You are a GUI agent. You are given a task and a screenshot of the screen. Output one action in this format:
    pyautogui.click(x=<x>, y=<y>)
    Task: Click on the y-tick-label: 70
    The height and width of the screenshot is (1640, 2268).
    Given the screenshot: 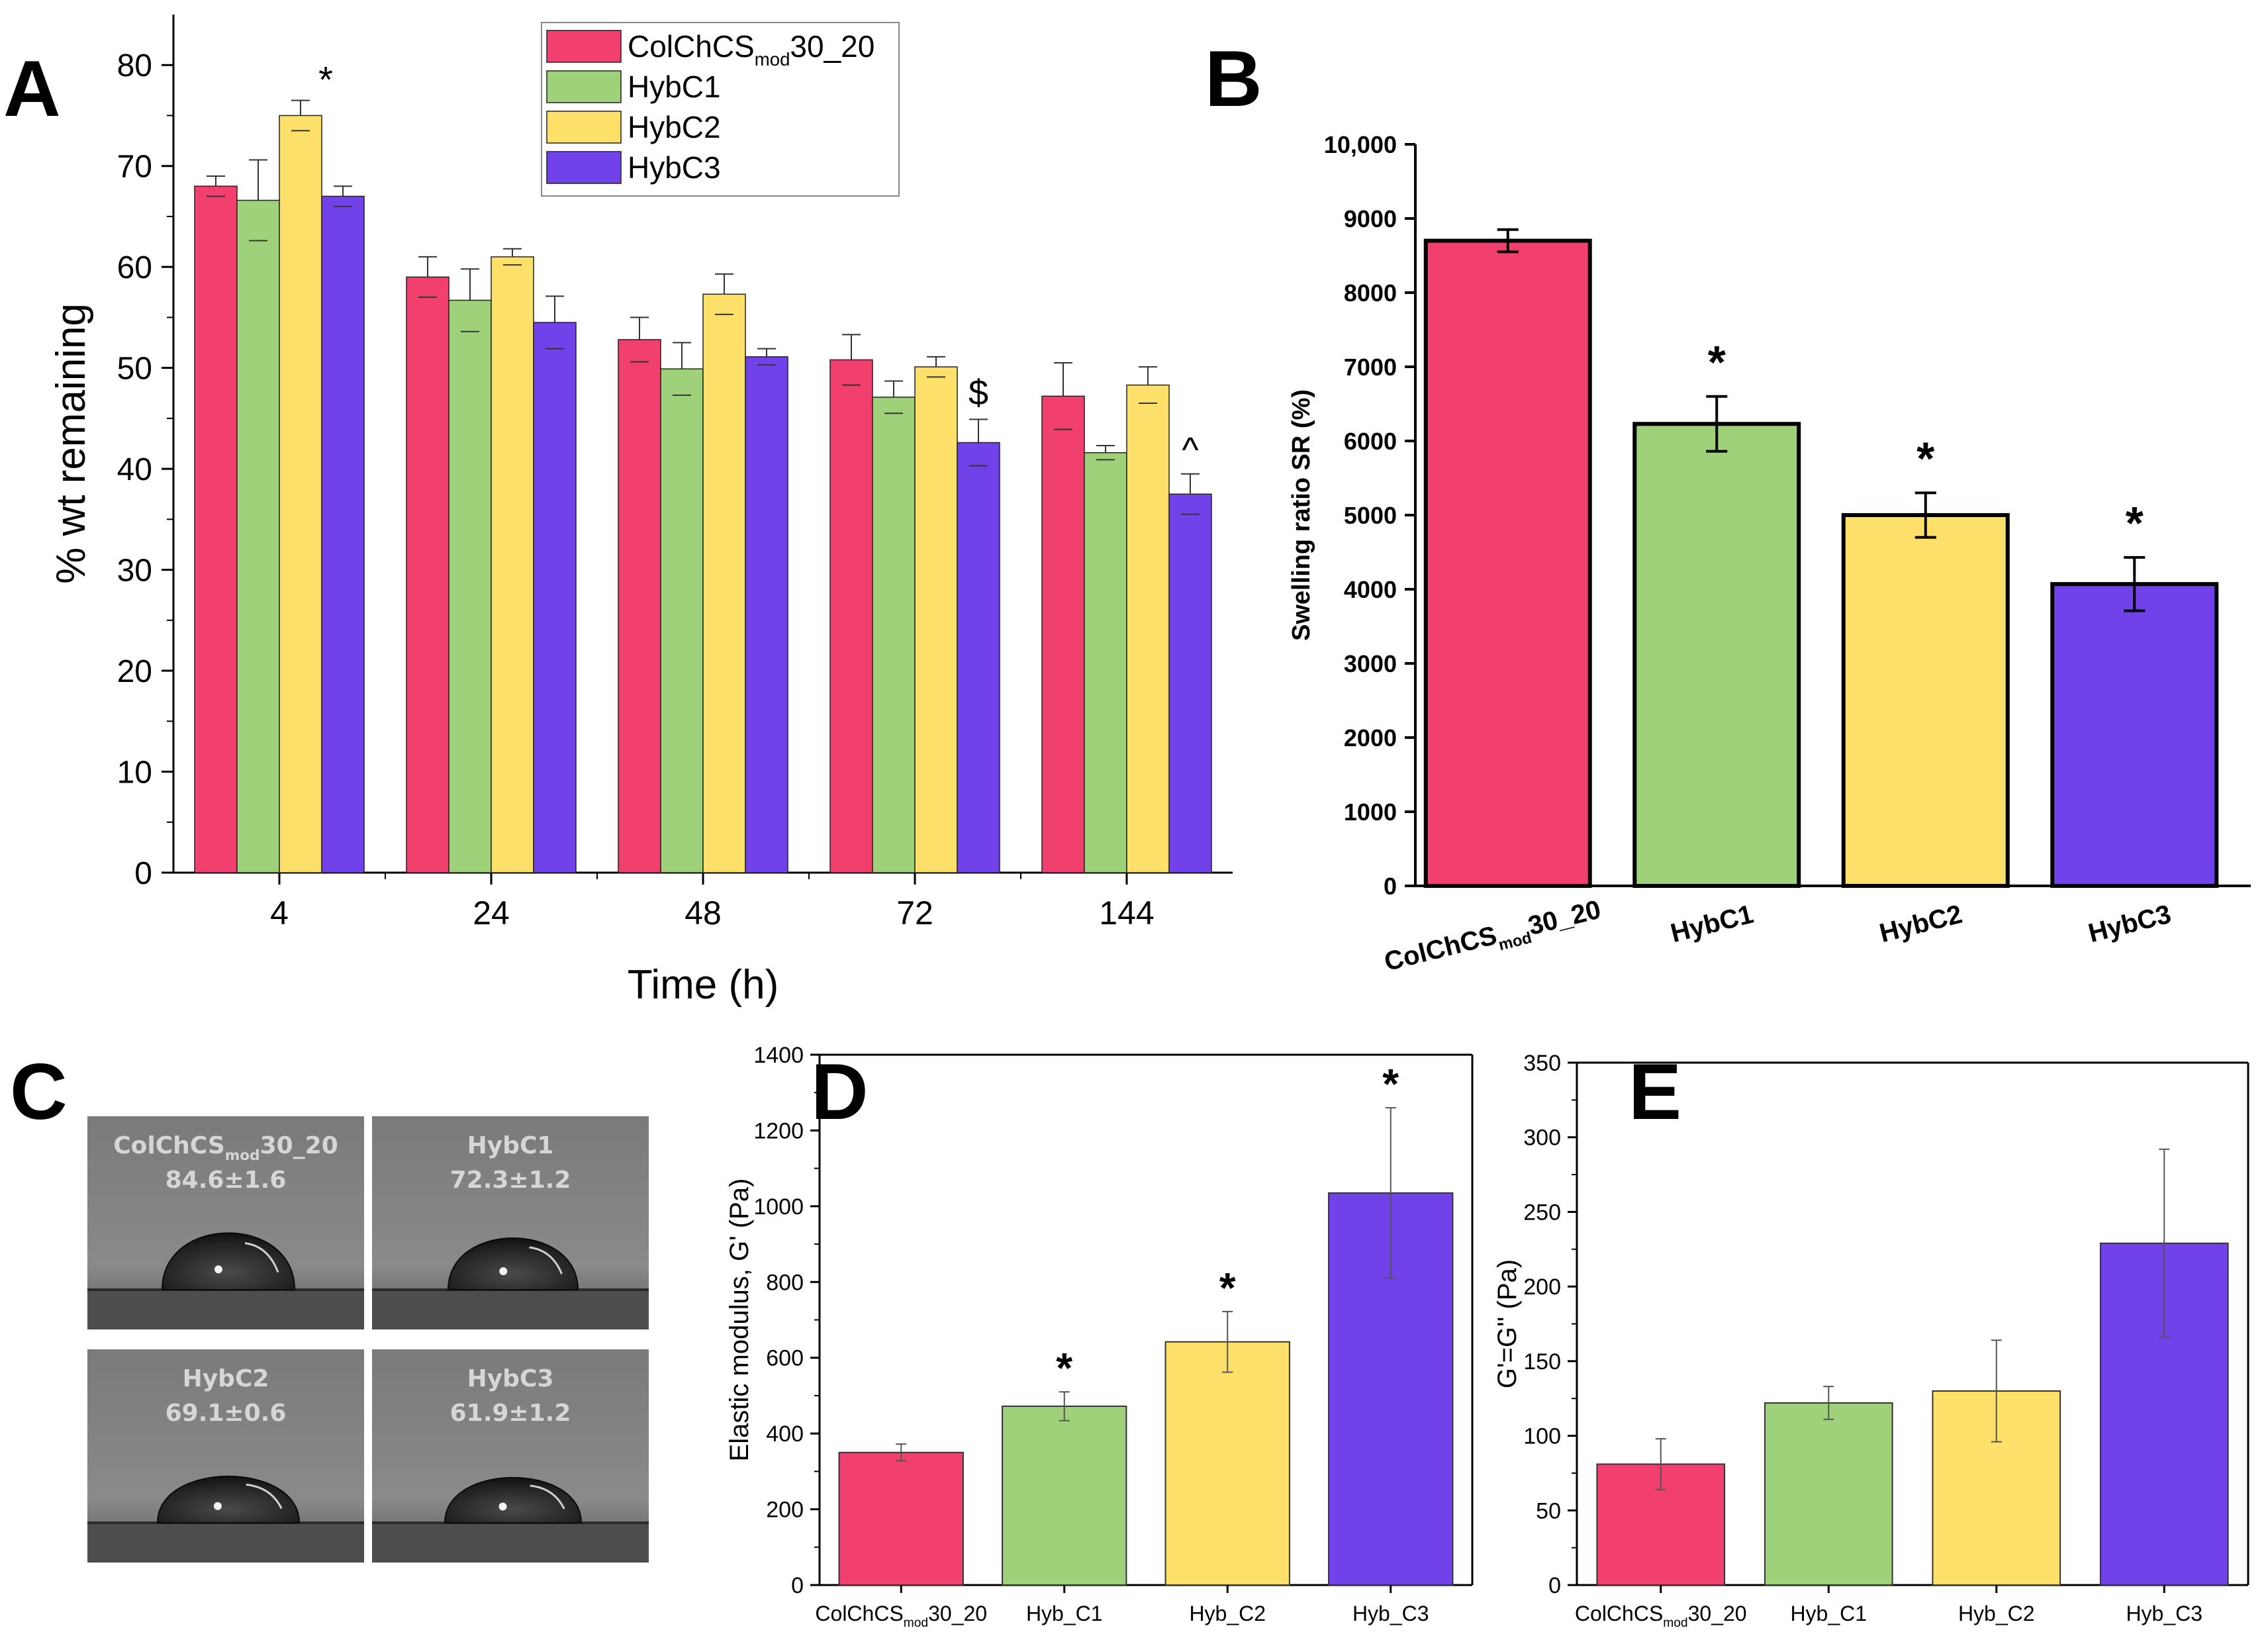 What is the action you would take?
    pyautogui.click(x=134, y=167)
    